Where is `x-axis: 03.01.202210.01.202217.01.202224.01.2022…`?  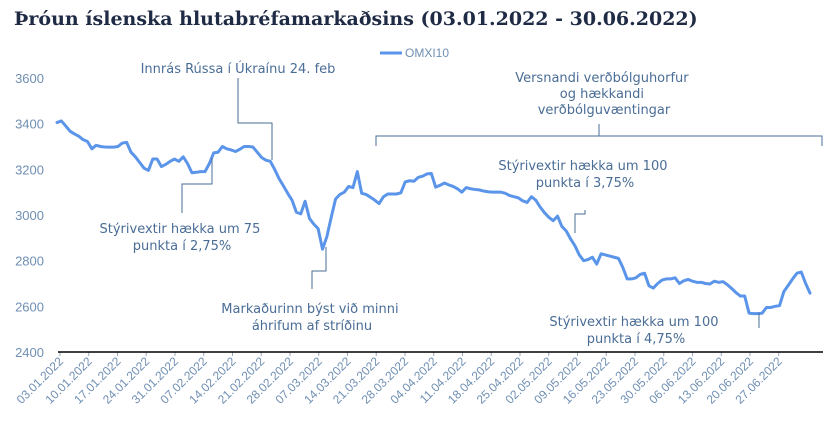 x-axis: 03.01.202210.01.202217.01.202224.01.2022… is located at coordinates (399, 379).